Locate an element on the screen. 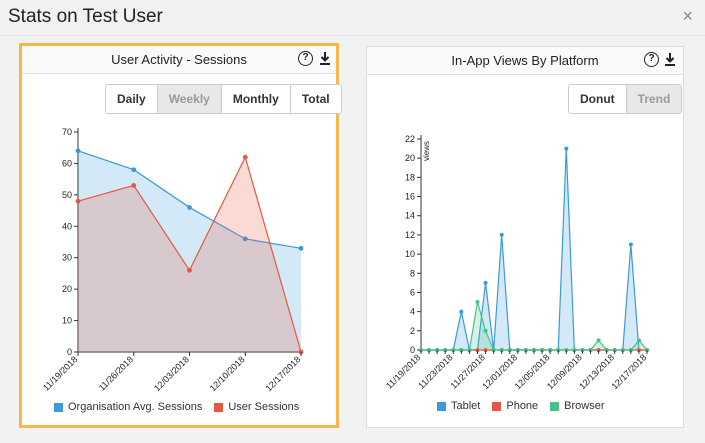  legend-item-browser: Browser is located at coordinates (577, 406).